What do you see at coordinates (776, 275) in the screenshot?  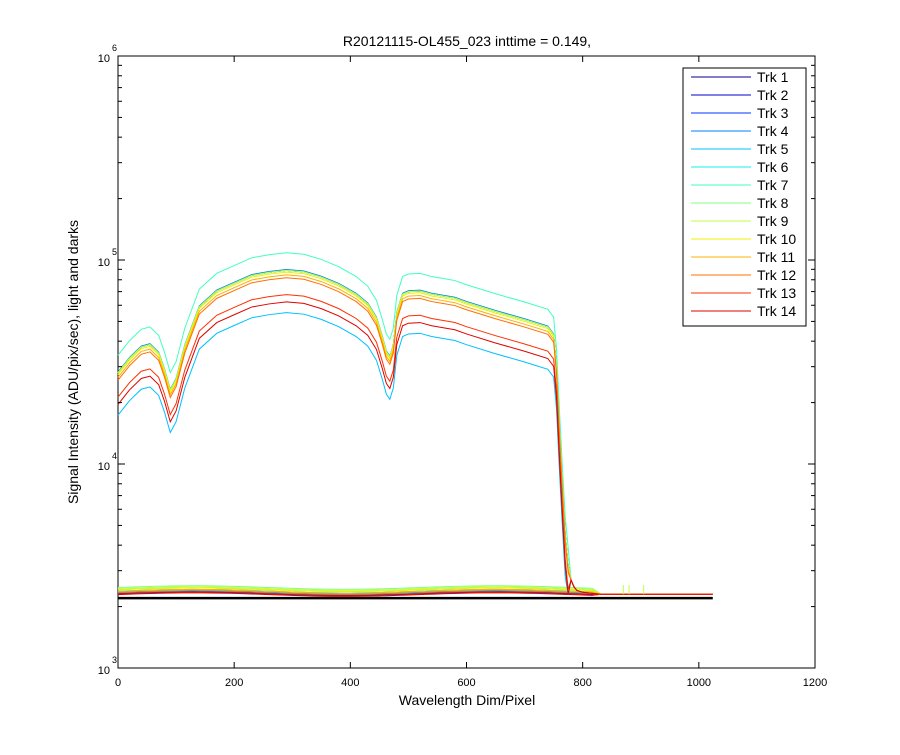 I see `legend-label-trk-12: Trk 12` at bounding box center [776, 275].